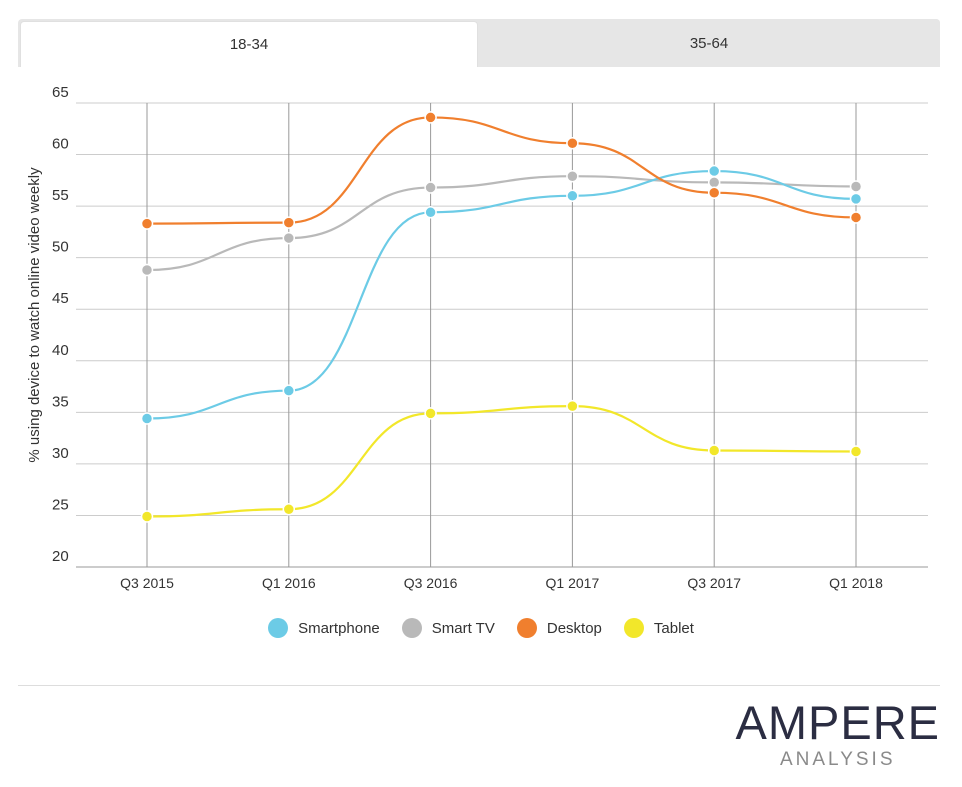  Describe the element at coordinates (60, 195) in the screenshot. I see `y-tick-label: 55` at that location.